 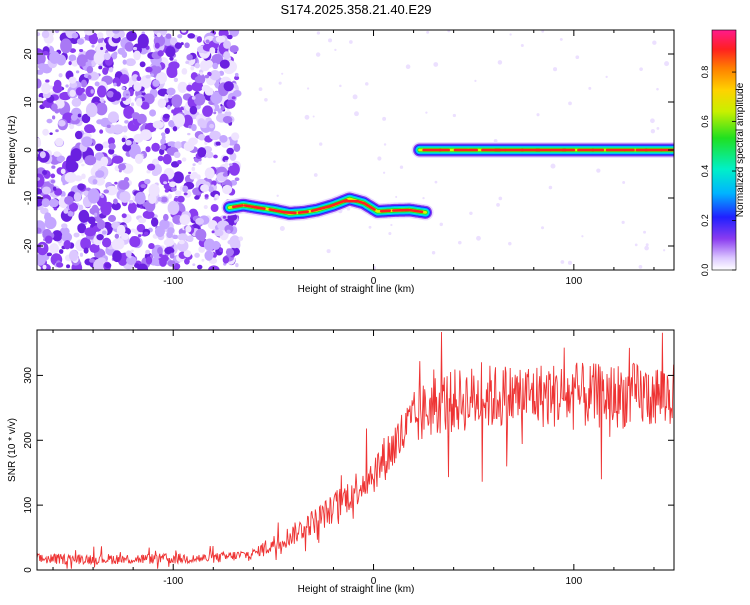 I want to click on y-tick-label: 200, so click(x=28, y=439).